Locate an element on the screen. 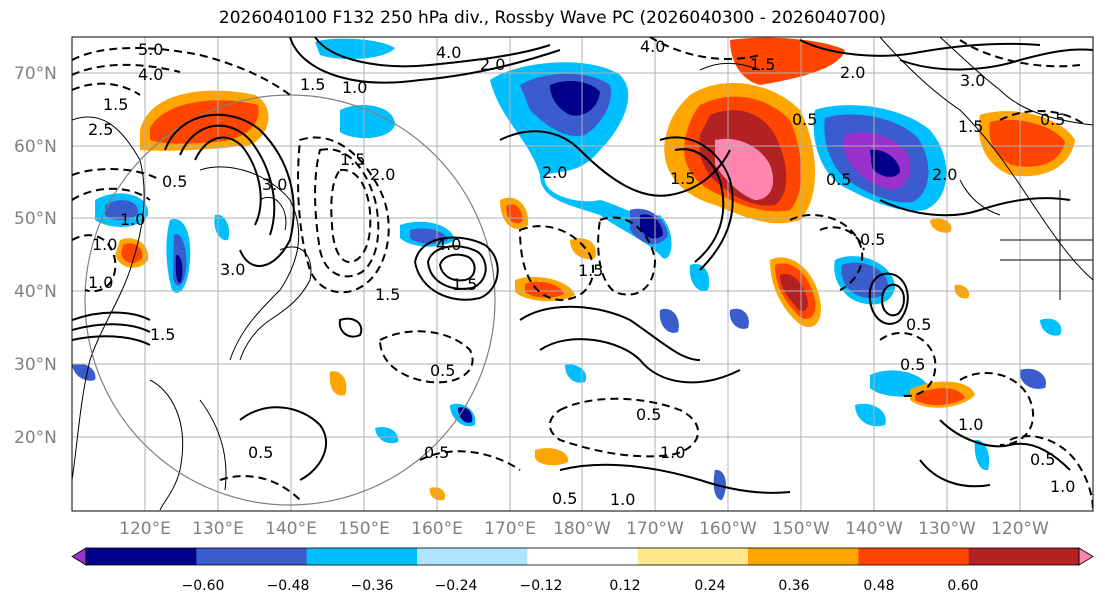 The width and height of the screenshot is (1105, 604). colorbar-tick: −0.48 is located at coordinates (288, 586).